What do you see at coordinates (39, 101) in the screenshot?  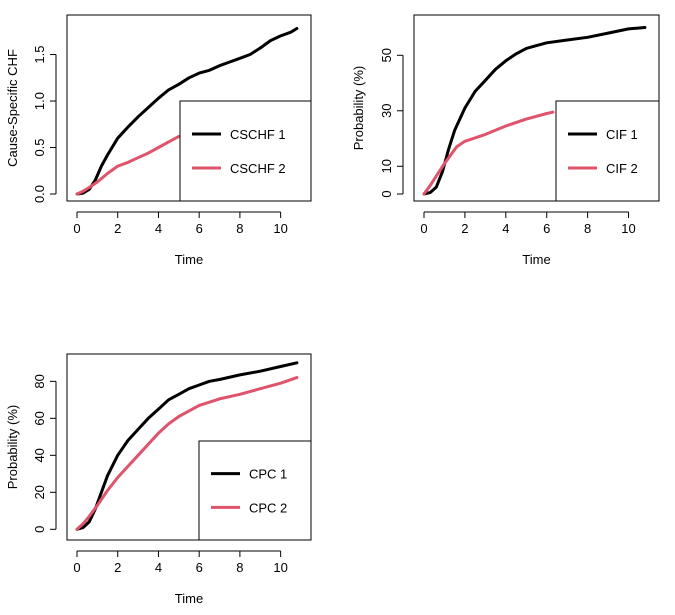 I see `y-tick-label: 1.0` at bounding box center [39, 101].